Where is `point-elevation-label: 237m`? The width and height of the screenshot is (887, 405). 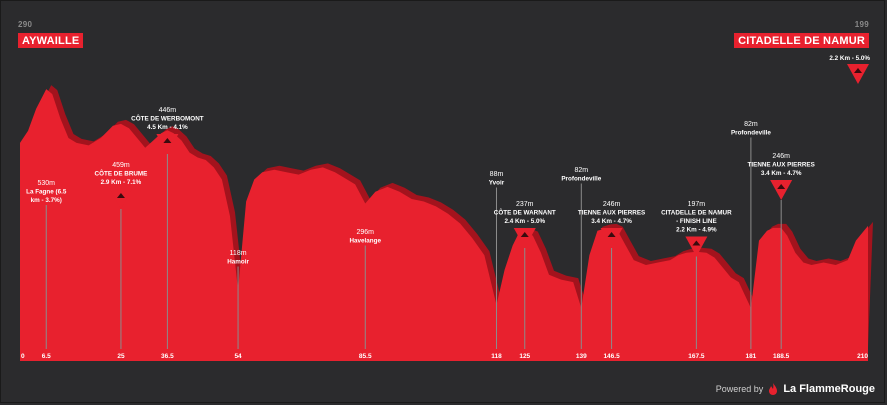
point-elevation-label: 237m is located at coordinates (525, 204).